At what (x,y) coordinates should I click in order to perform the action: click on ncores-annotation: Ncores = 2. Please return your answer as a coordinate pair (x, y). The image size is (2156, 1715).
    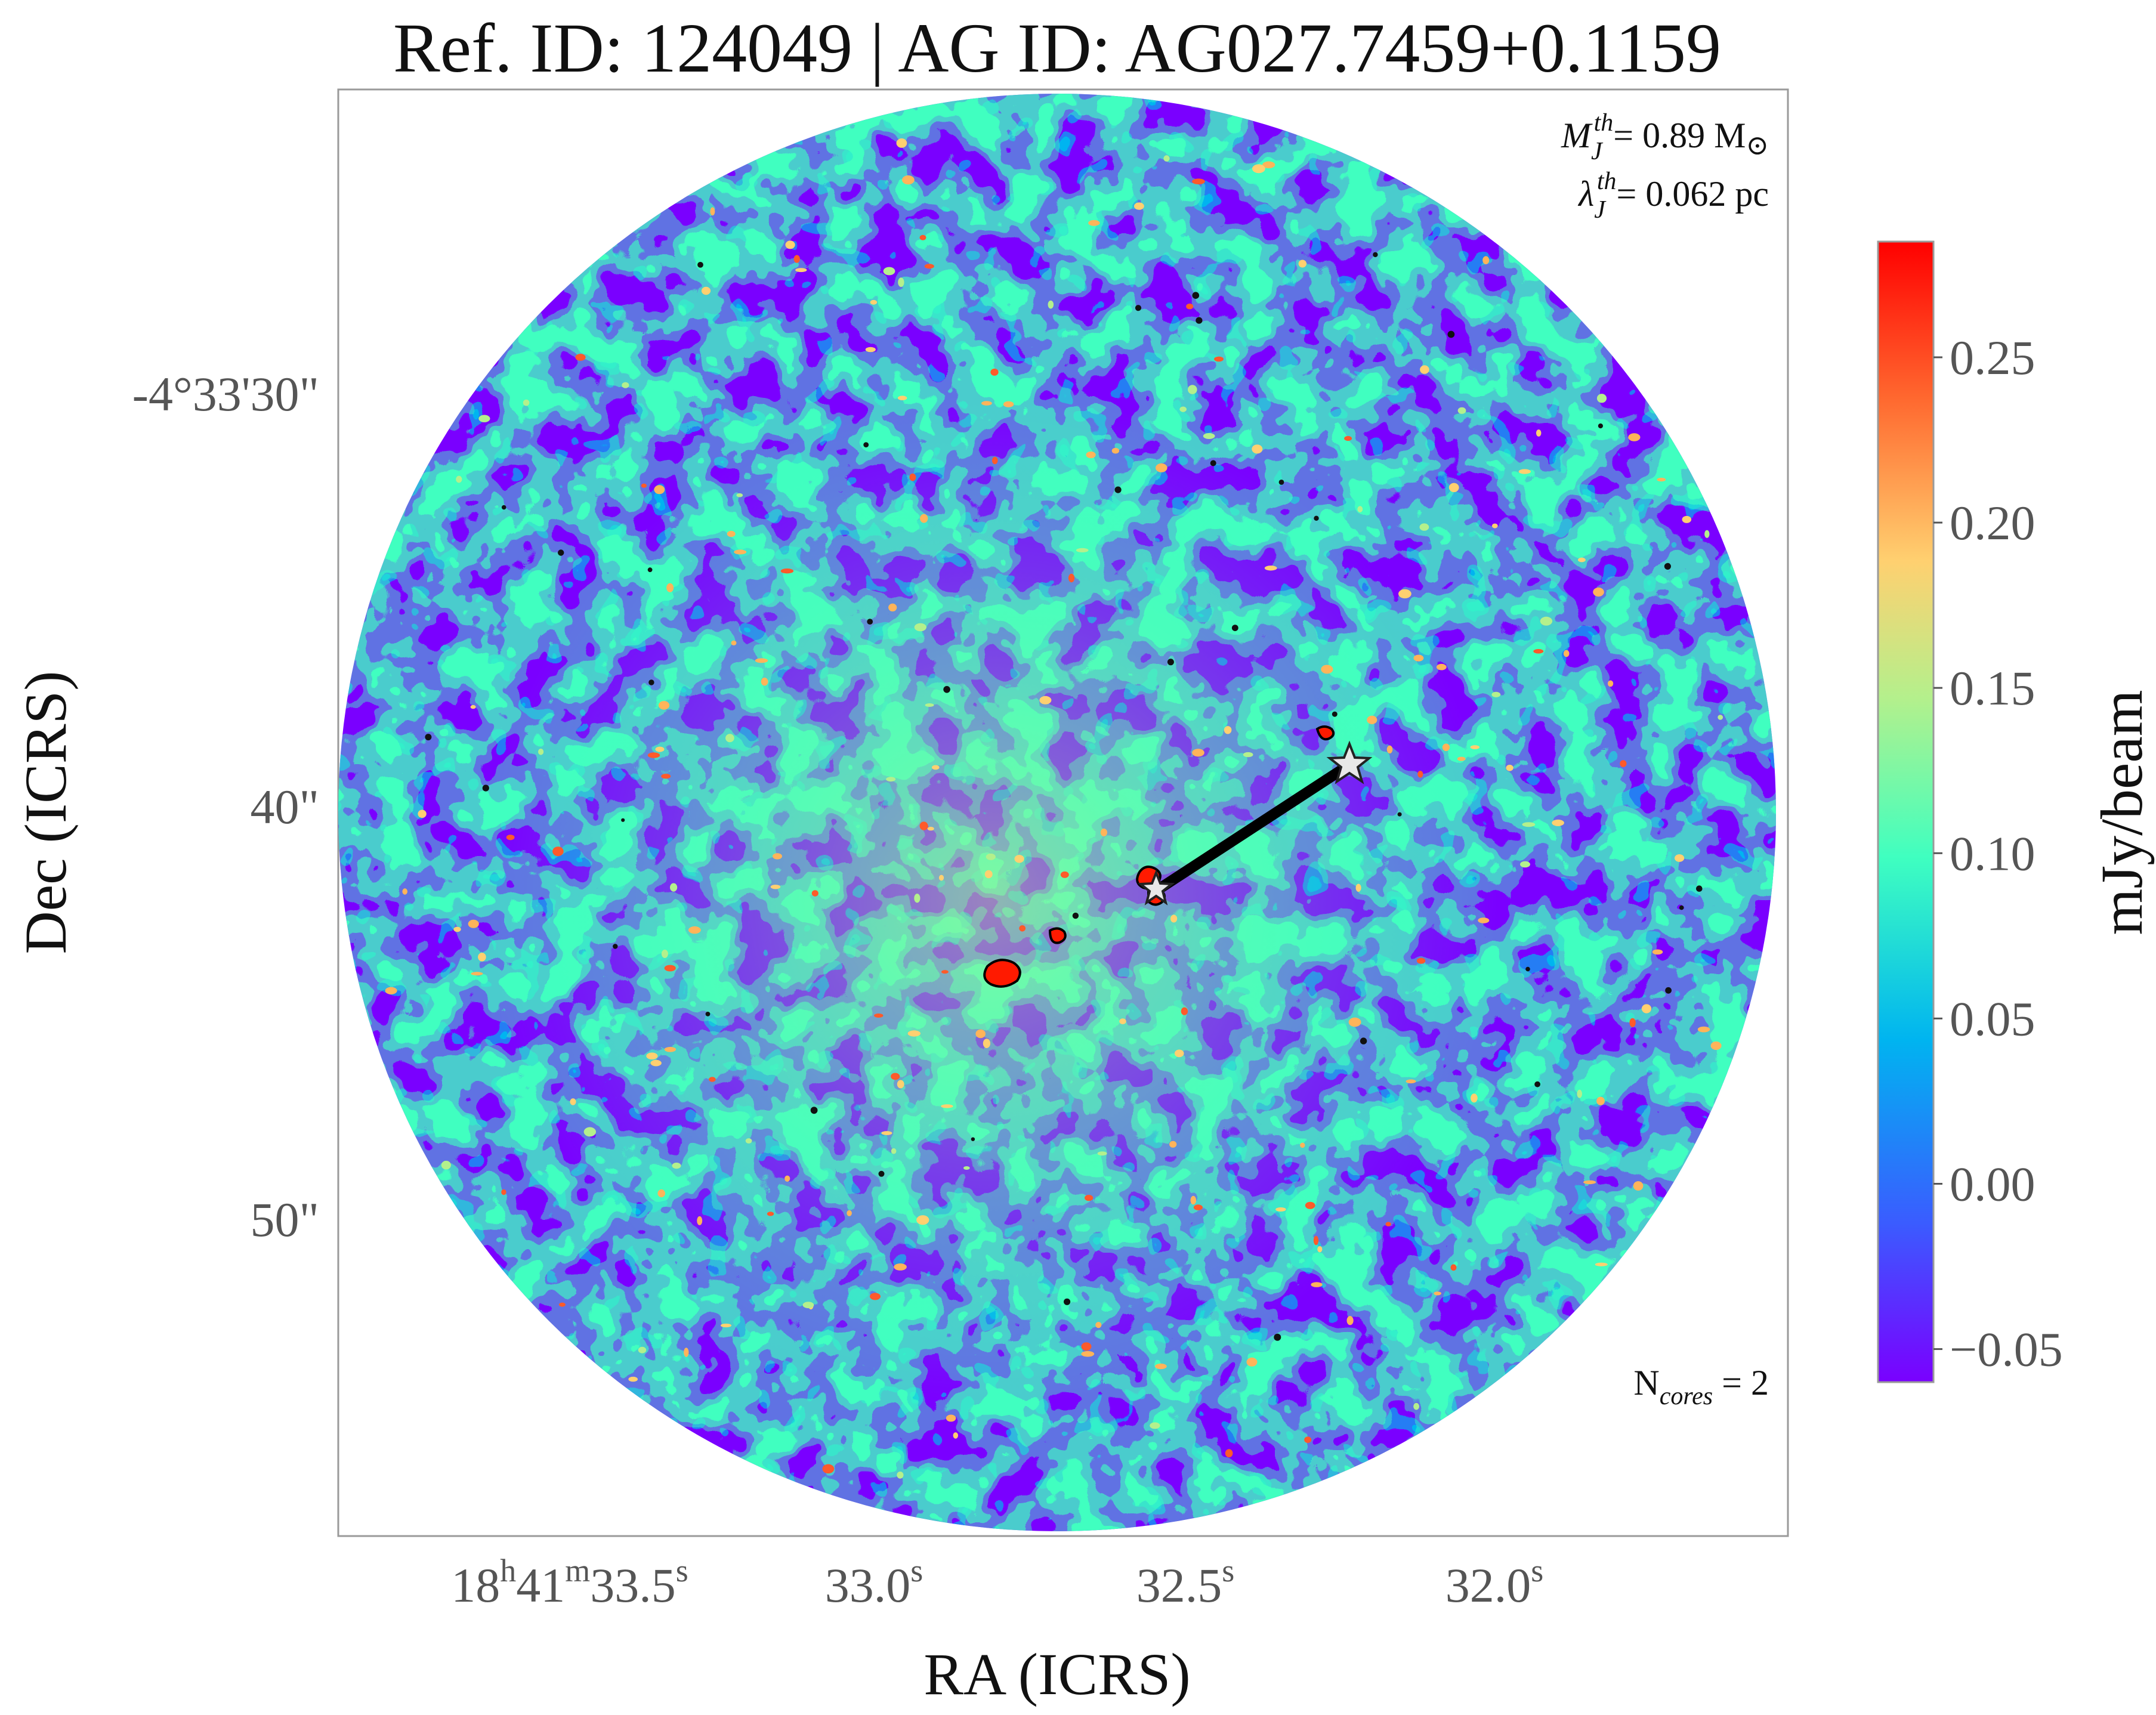
    Looking at the image, I should click on (1701, 1386).